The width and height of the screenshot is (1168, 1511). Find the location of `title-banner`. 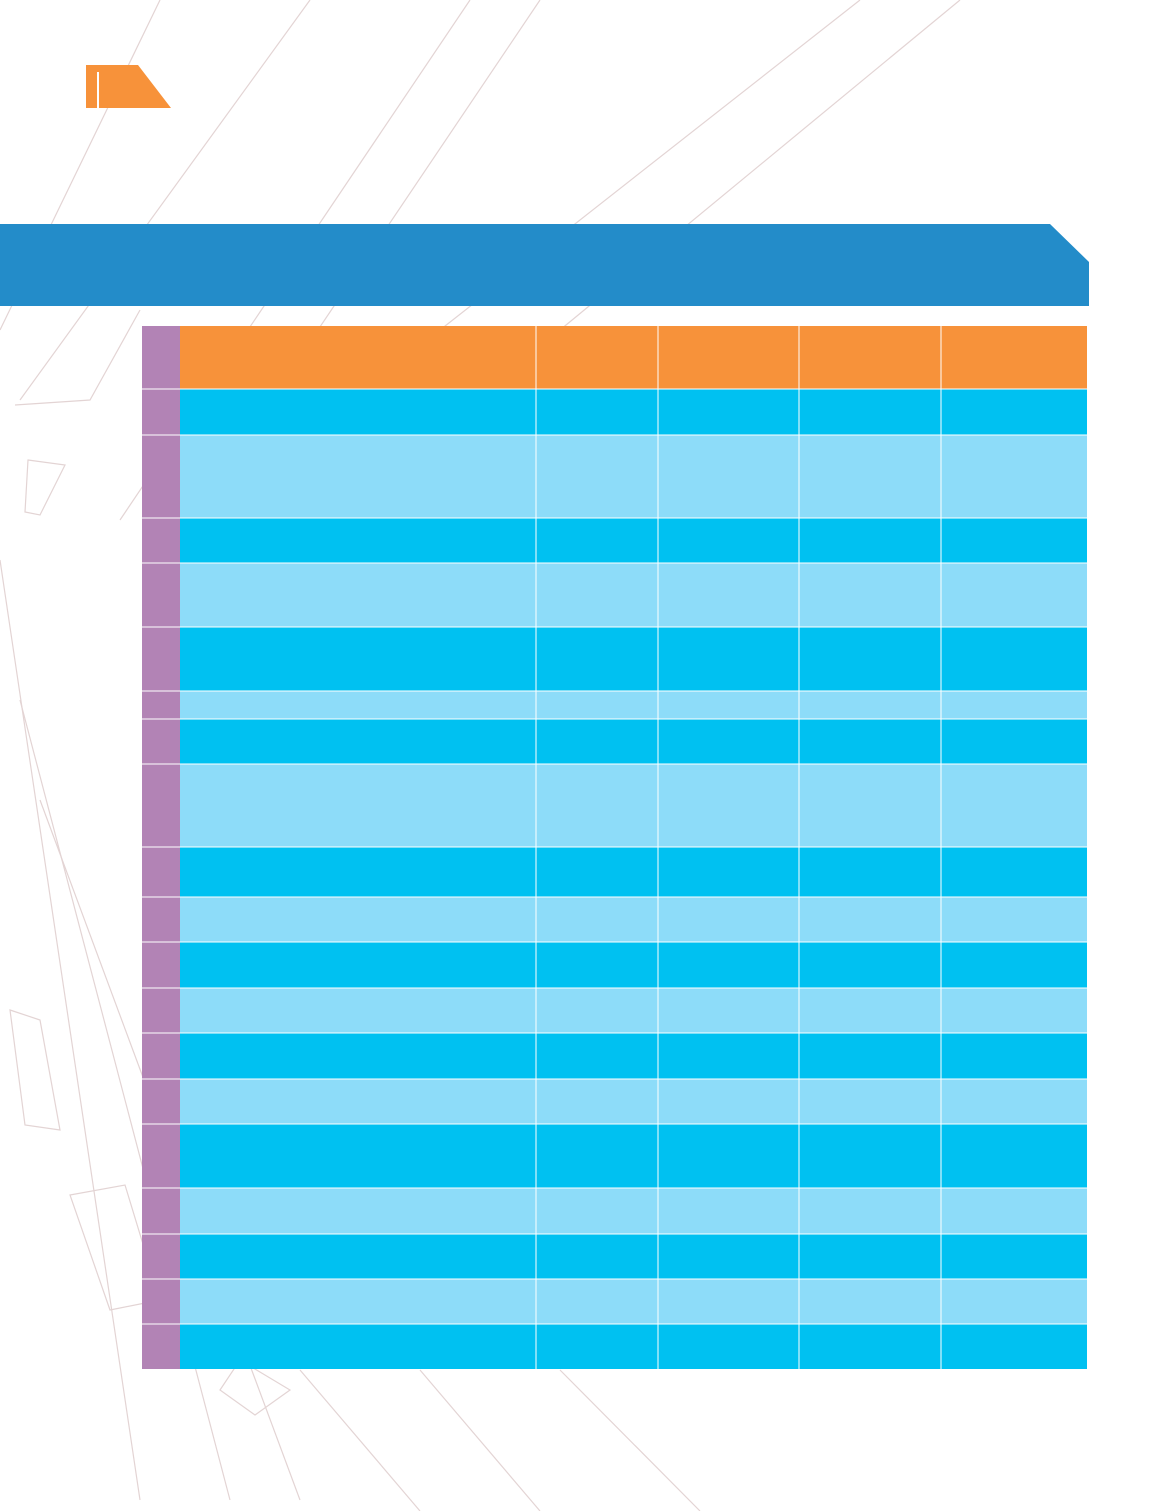

title-banner is located at coordinates (544, 265).